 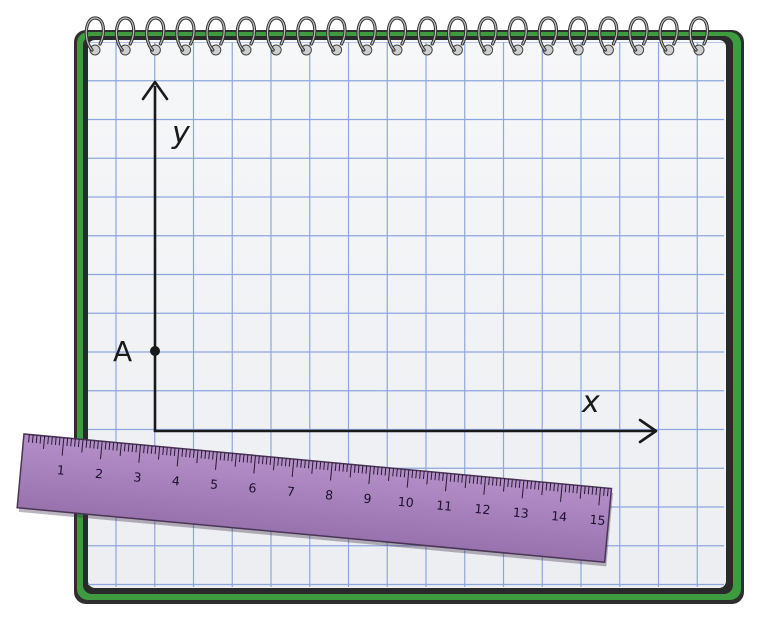 I want to click on ruler-ticks, so click(x=318, y=470).